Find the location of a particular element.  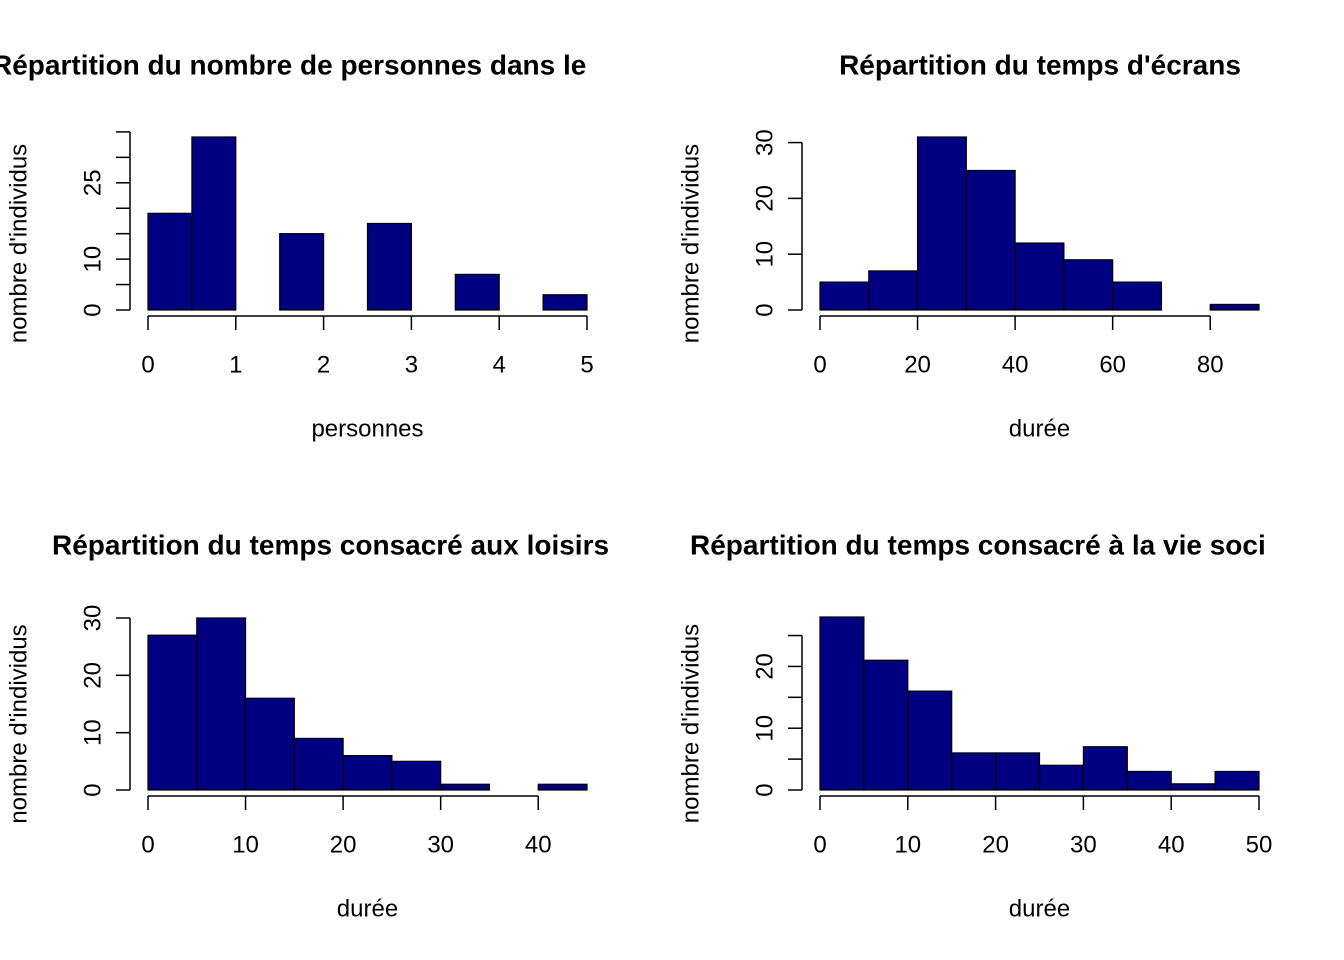

x-tick-label: 3 is located at coordinates (411, 364).